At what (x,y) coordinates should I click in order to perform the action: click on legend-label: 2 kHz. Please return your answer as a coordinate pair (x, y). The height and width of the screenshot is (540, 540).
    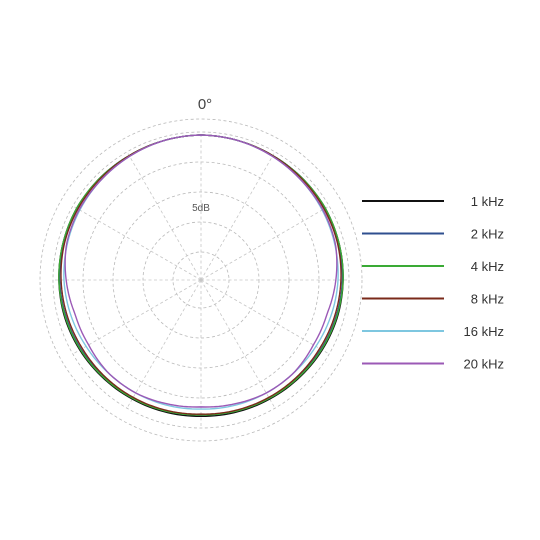
    Looking at the image, I should click on (487, 234).